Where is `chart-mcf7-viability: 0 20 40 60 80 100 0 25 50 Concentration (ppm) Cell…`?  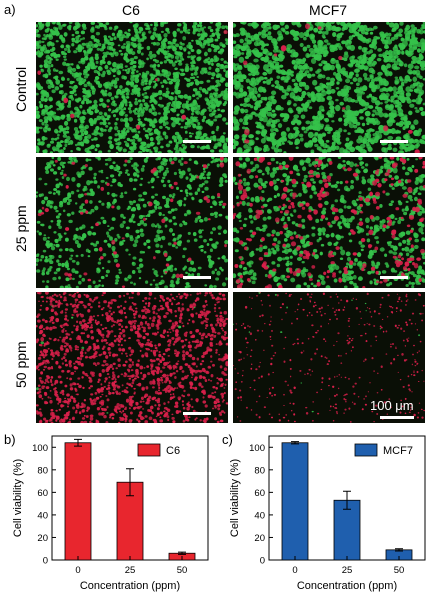
chart-mcf7-viability: 0 20 40 60 80 100 0 25 50 Concentration (ppm) Cell… is located at coordinates (325, 512).